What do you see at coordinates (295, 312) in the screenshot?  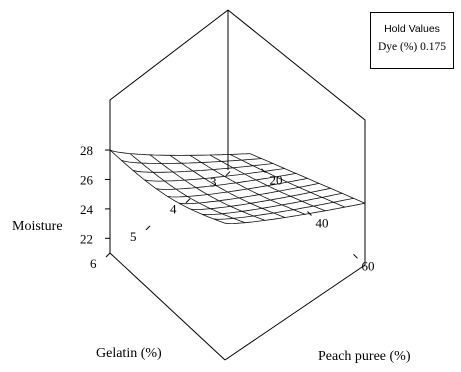 I see `box-floor-right-edge` at bounding box center [295, 312].